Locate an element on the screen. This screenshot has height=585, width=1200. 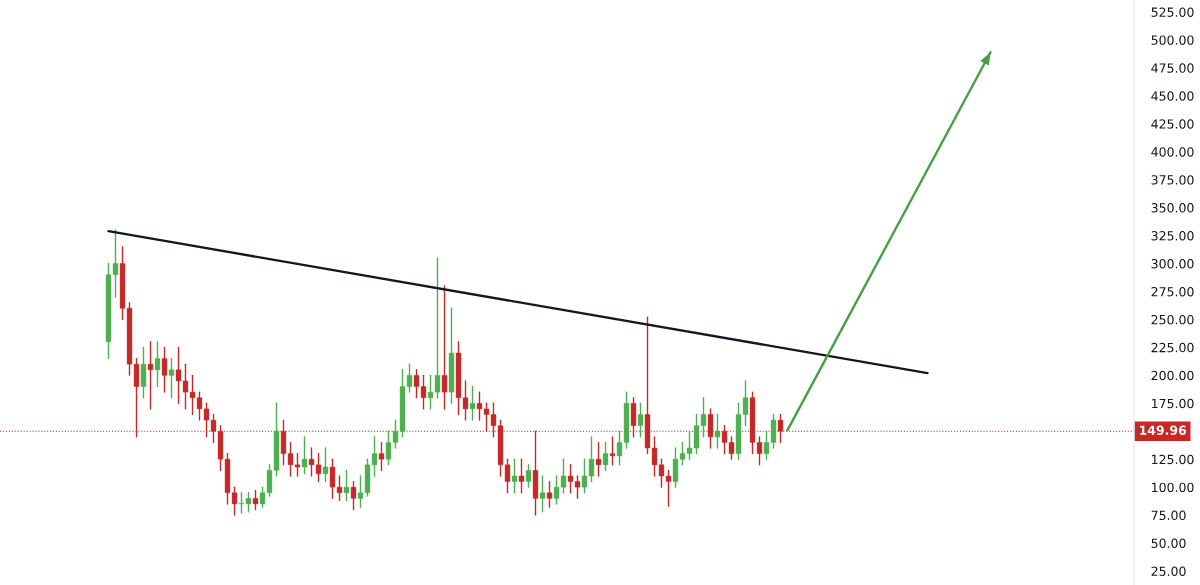
y-tick-label: 250.00 is located at coordinates (1172, 319).